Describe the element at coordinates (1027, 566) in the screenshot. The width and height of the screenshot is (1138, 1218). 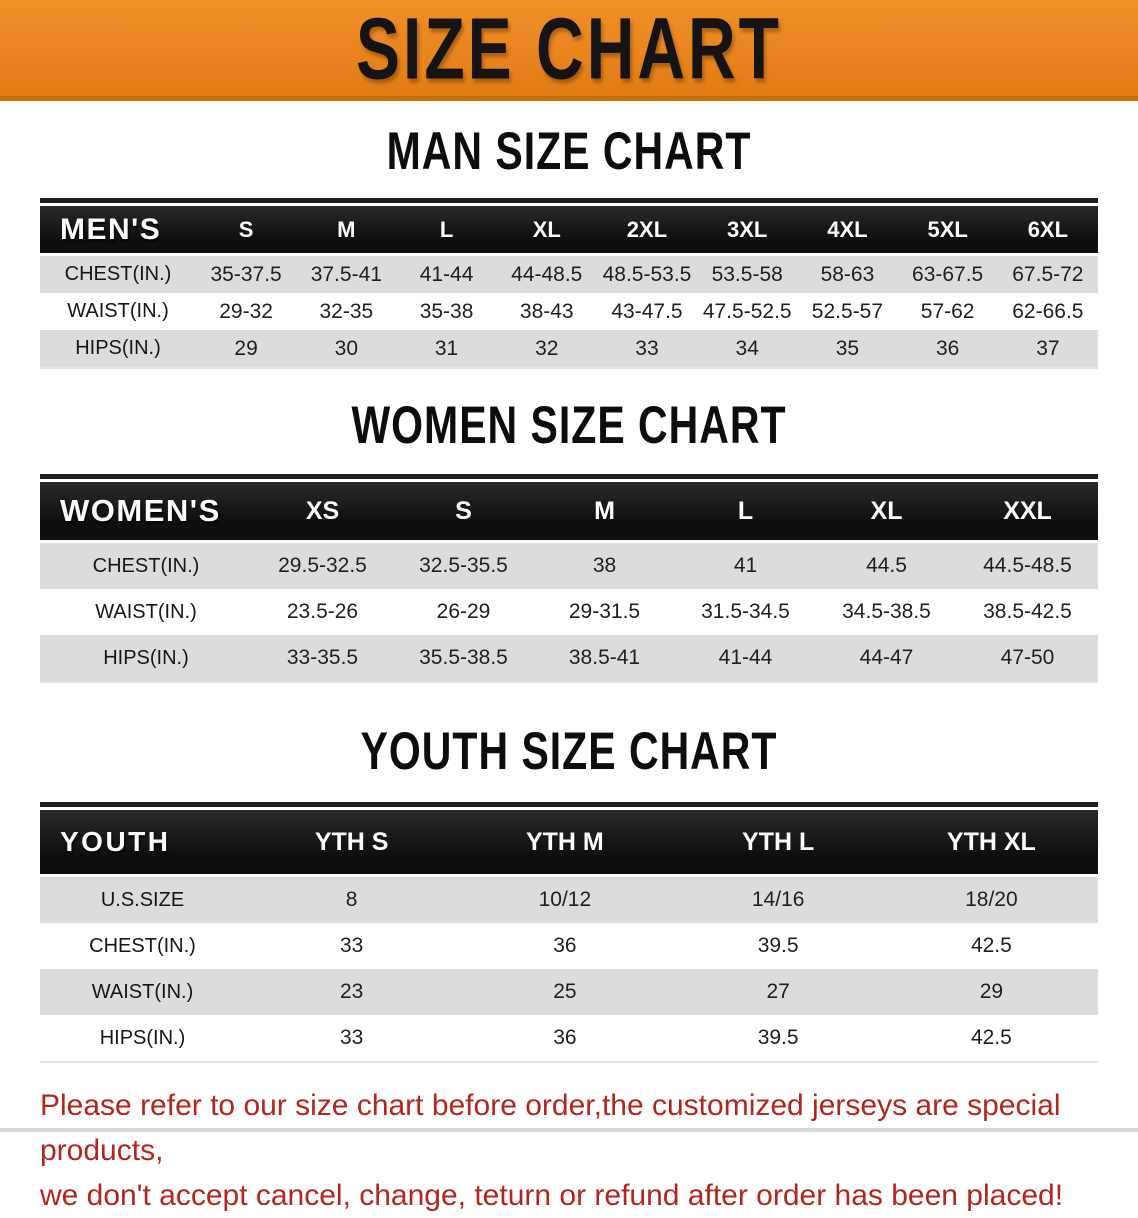
I see `size-value-cell: 44.5-48.5` at that location.